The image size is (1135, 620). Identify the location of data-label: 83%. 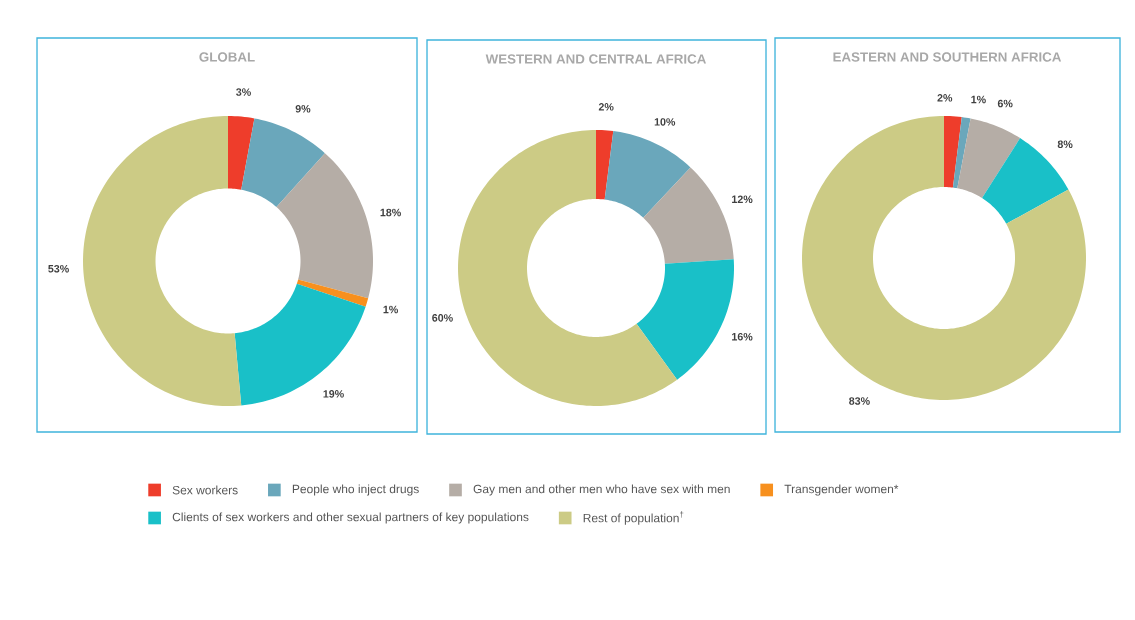
(859, 401).